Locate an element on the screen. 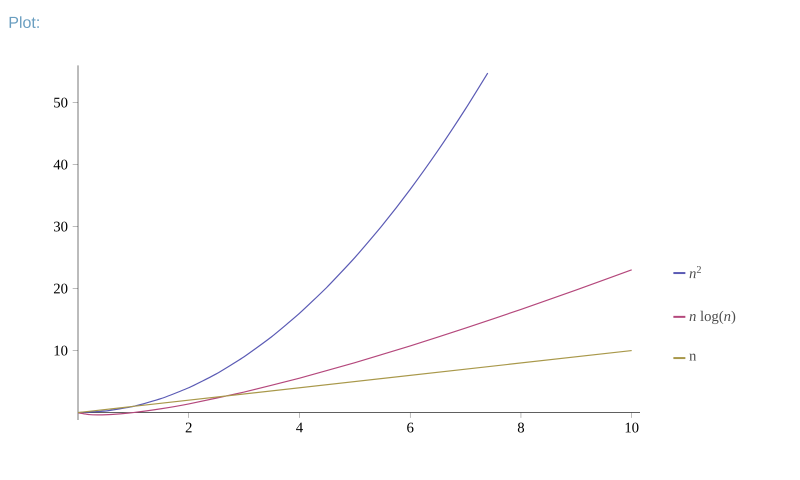  y-tick-label: 40 is located at coordinates (61, 165).